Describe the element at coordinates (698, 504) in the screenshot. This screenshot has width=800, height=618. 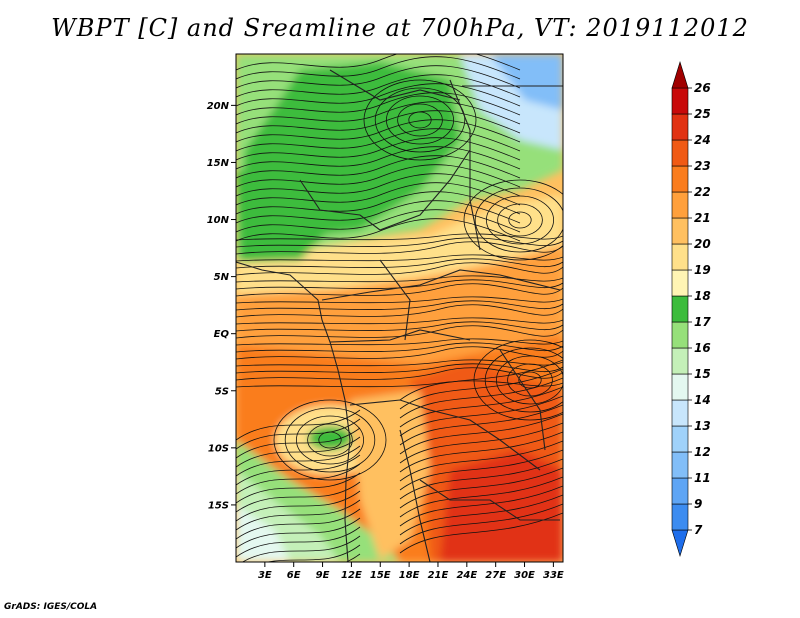
I see `colorbar-label: 9` at that location.